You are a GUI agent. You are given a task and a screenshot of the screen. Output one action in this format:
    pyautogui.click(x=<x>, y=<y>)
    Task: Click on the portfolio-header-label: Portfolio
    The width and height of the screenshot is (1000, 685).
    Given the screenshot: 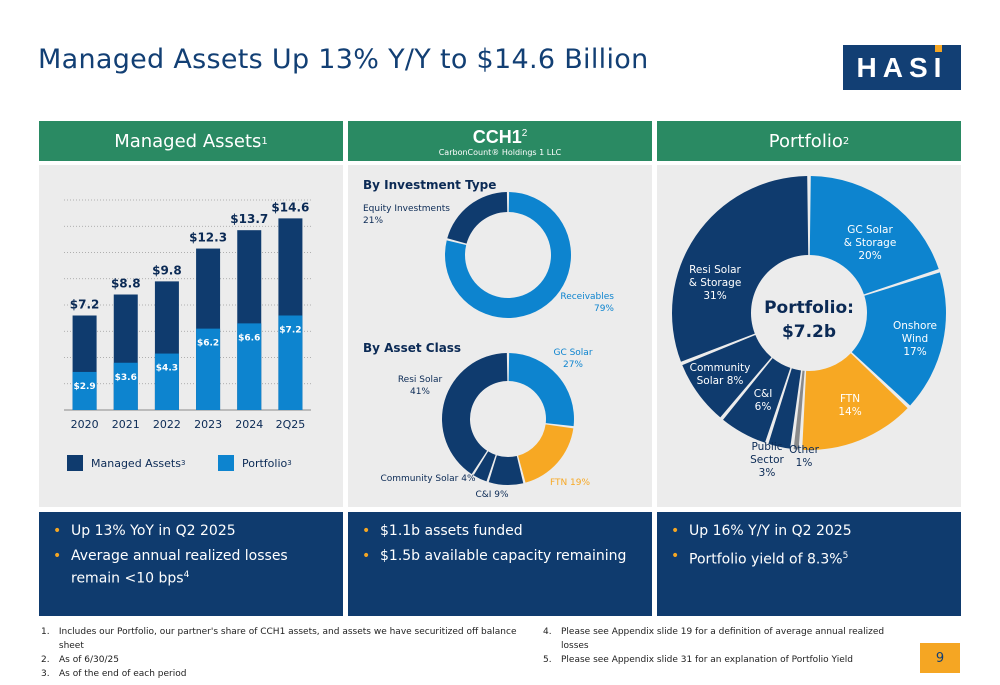 What is the action you would take?
    pyautogui.click(x=805, y=141)
    